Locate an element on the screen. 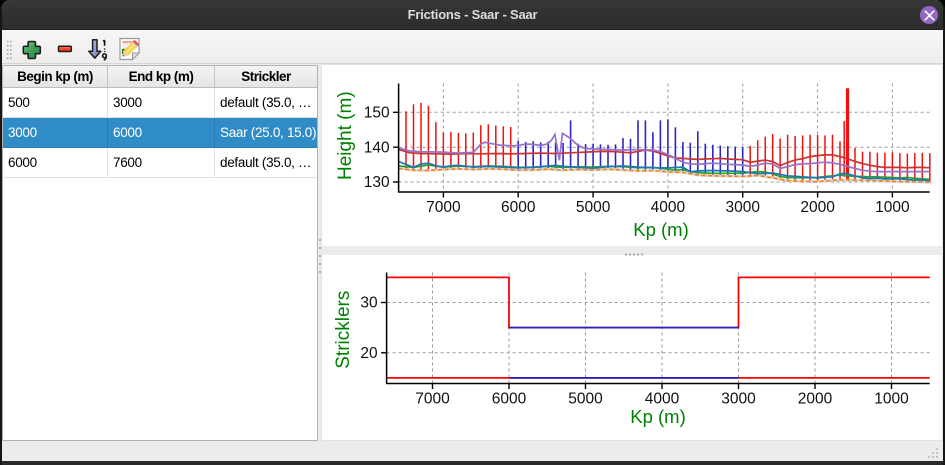  svg-text: 140 is located at coordinates (377, 147).